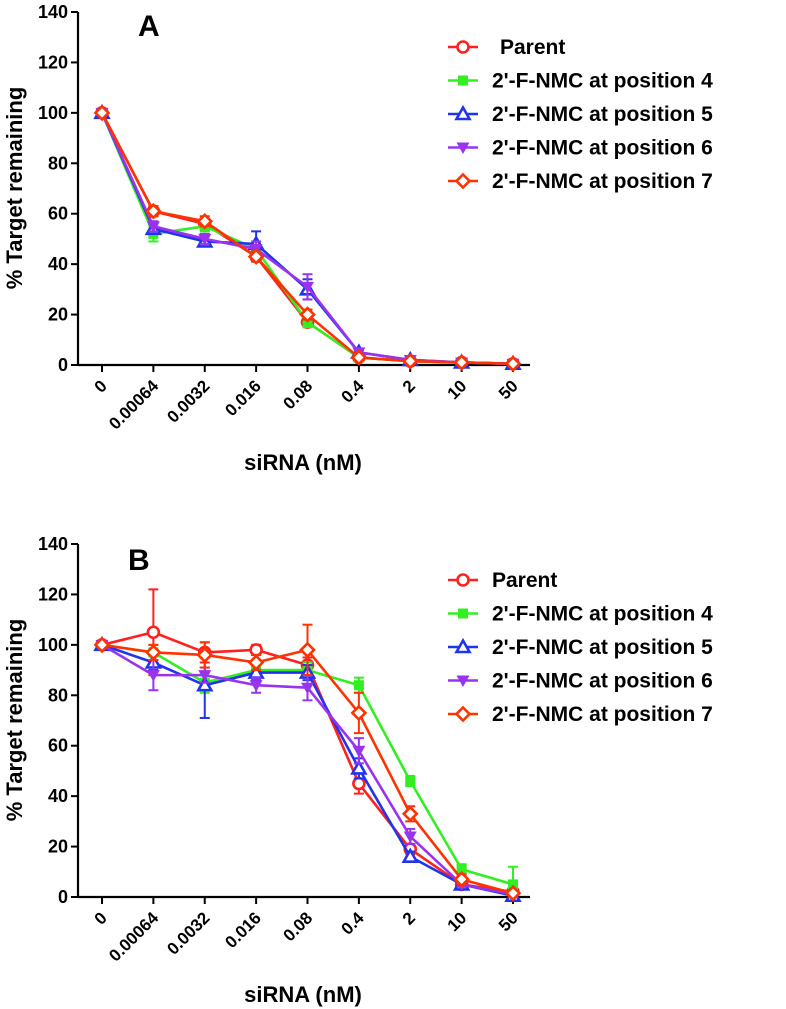 This screenshot has height=1009, width=786. What do you see at coordinates (53, 113) in the screenshot?
I see `panel-a-y-tick-label: 100` at bounding box center [53, 113].